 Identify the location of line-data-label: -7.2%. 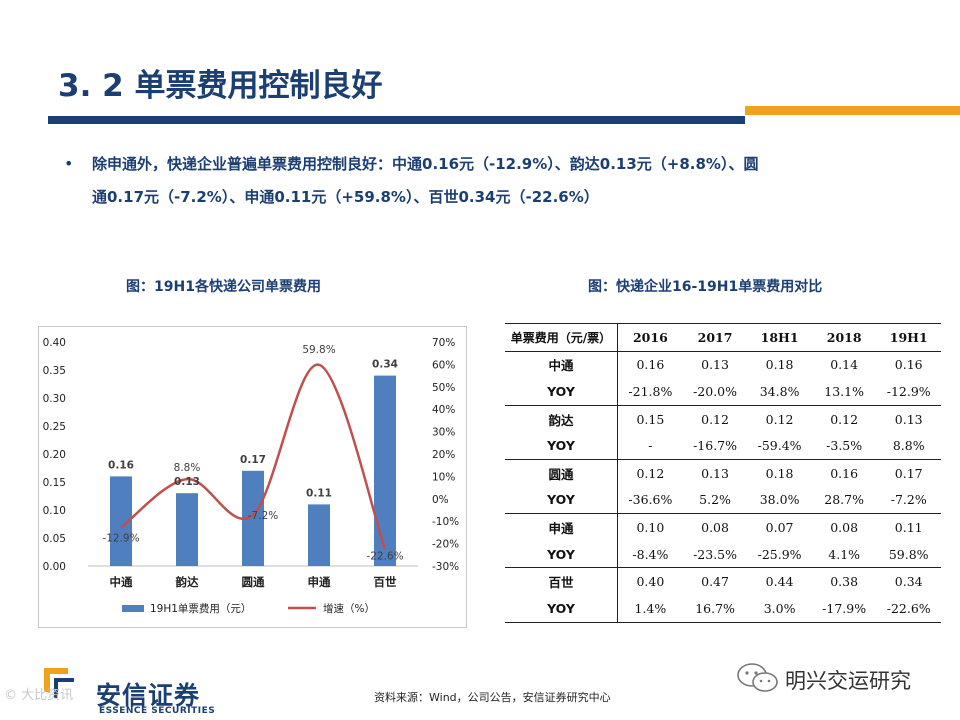
(263, 516).